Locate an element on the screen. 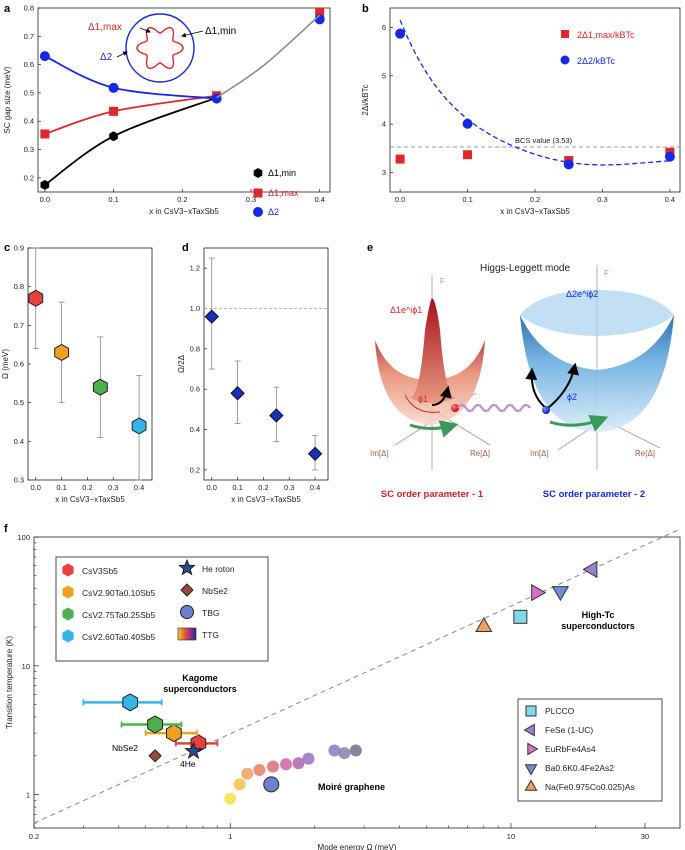 This screenshot has width=685, height=850. omega-point is located at coordinates (36, 298).